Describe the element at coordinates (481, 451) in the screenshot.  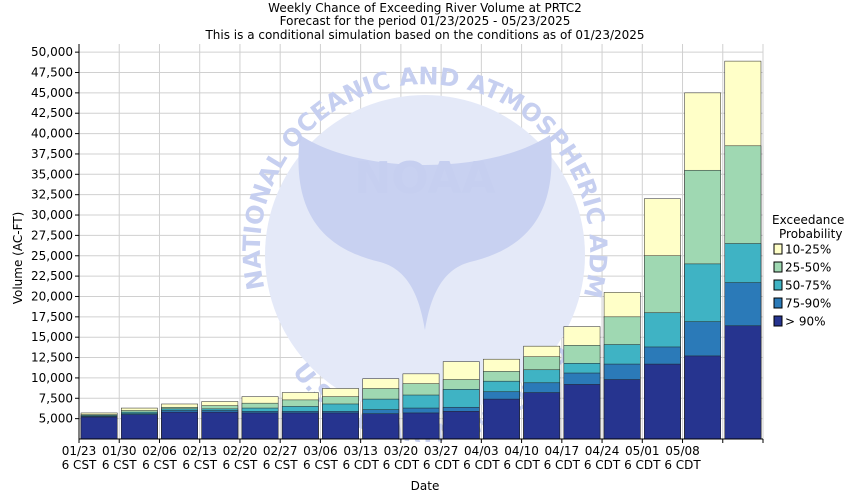
I see `x-tick-label-date: 04/03` at that location.